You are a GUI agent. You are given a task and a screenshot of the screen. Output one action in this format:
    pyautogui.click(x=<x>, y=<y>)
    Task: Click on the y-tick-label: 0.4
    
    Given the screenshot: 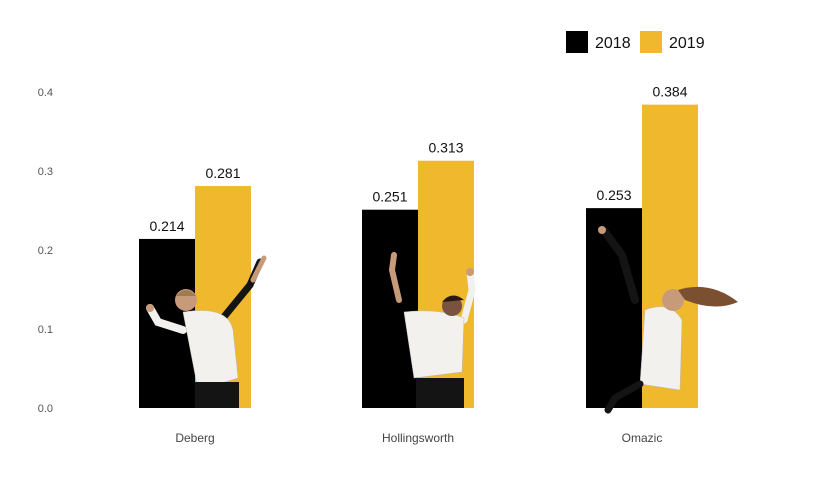 What is the action you would take?
    pyautogui.click(x=45, y=93)
    